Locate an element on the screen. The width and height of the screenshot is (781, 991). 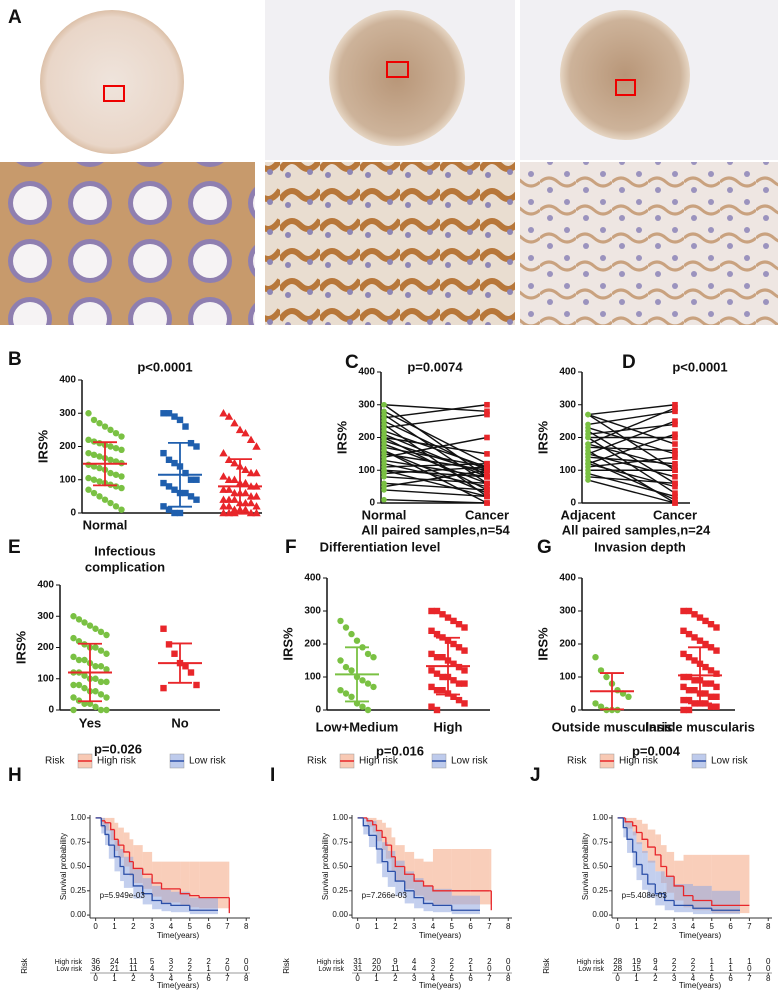
risk-row-label: High risk is located at coordinates (331, 962).